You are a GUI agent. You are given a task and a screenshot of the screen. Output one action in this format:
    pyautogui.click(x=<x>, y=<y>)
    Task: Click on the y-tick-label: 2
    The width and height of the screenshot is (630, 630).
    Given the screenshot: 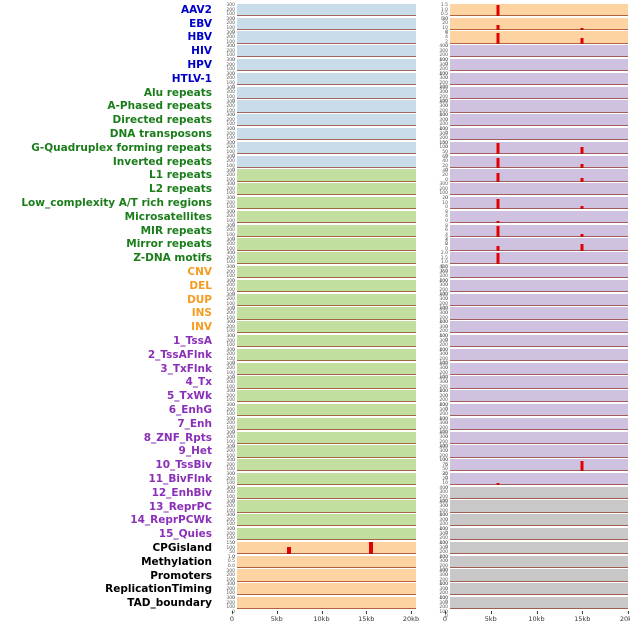 What is the action you would take?
    pyautogui.click(x=446, y=42)
    